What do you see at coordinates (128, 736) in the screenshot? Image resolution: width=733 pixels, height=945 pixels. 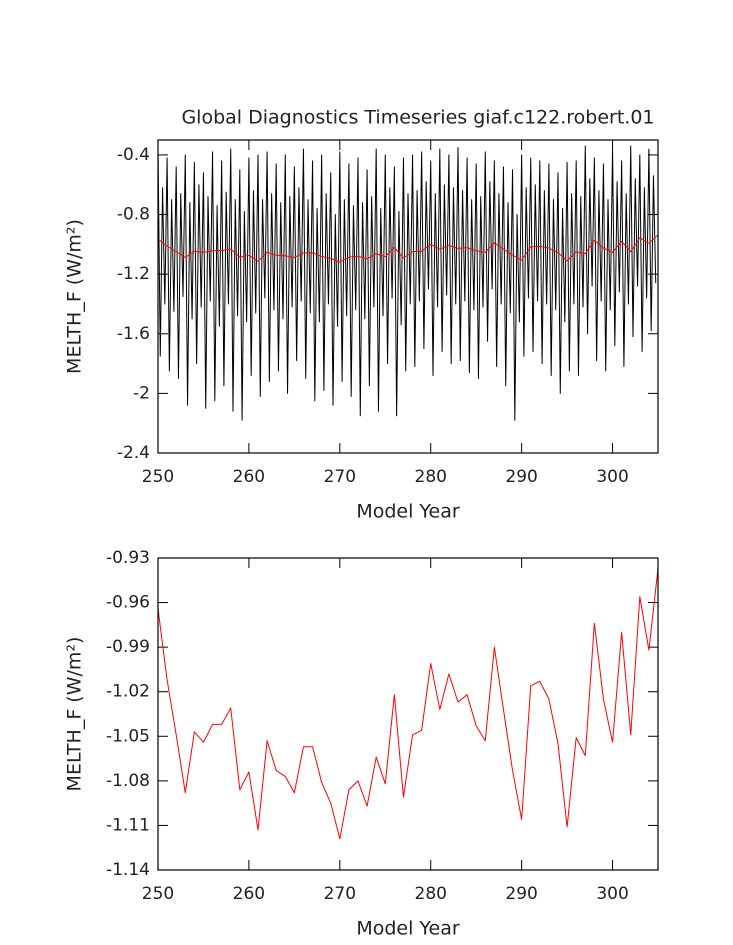 I see `y-tick-label: -1.05` at bounding box center [128, 736].